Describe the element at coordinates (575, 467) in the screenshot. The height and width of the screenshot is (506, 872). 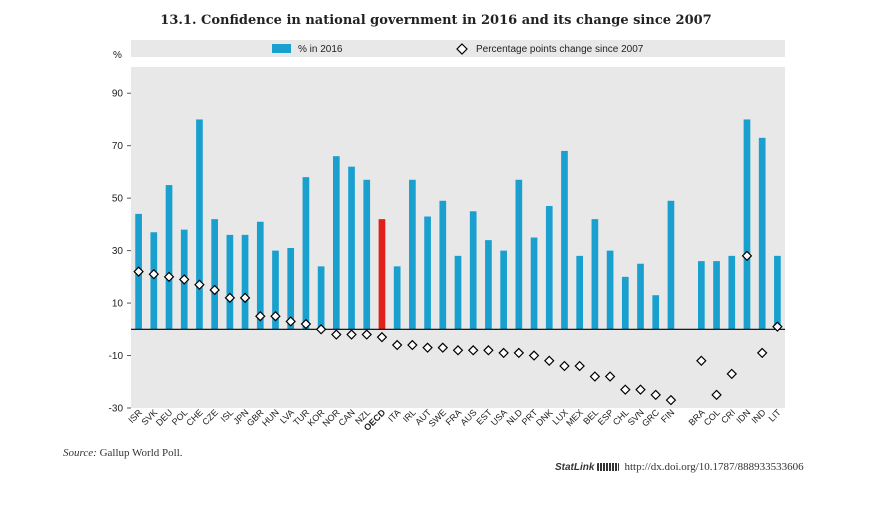
I see `statlink-label: StatLink` at that location.